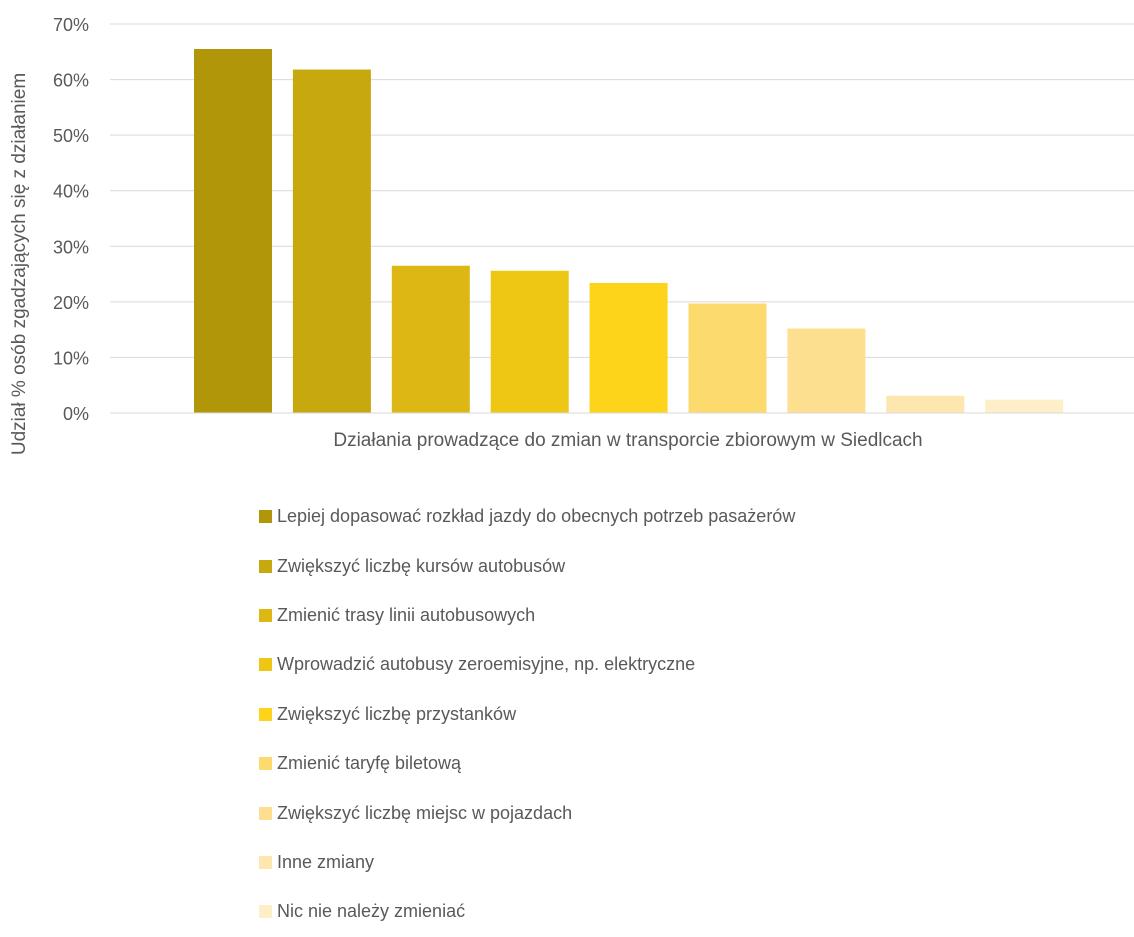  What do you see at coordinates (71, 81) in the screenshot?
I see `y-tick-label: 60%` at bounding box center [71, 81].